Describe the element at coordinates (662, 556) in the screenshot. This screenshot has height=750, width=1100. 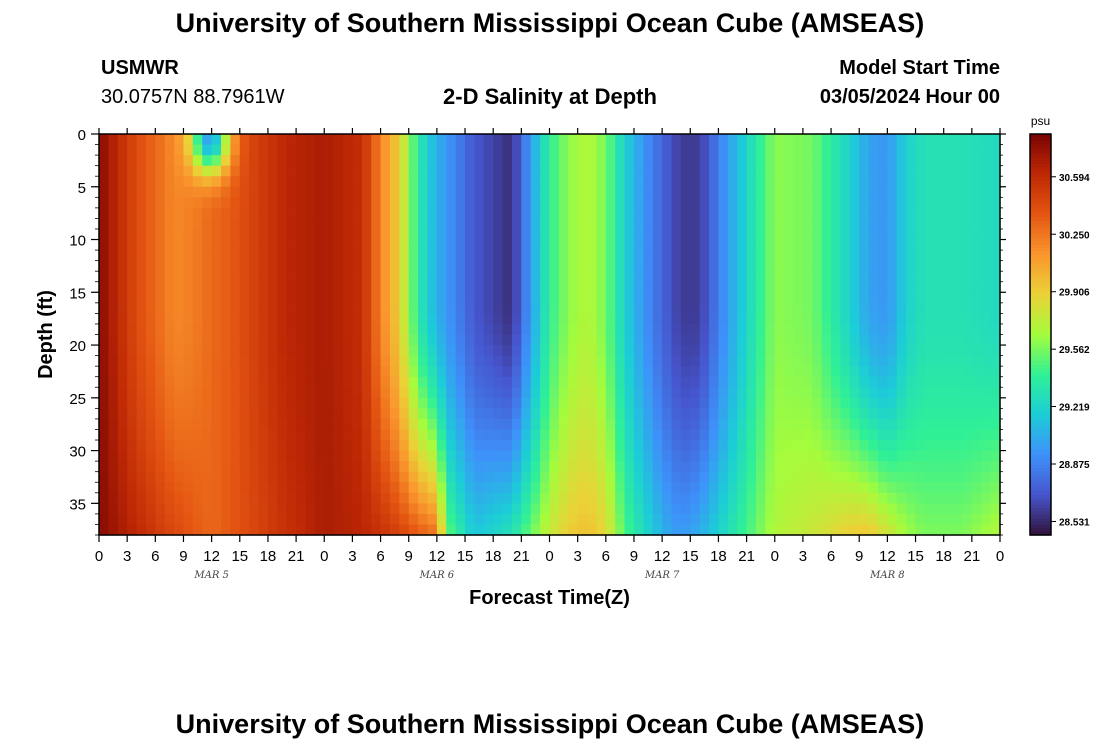
I see `x-tick-label: 12` at that location.